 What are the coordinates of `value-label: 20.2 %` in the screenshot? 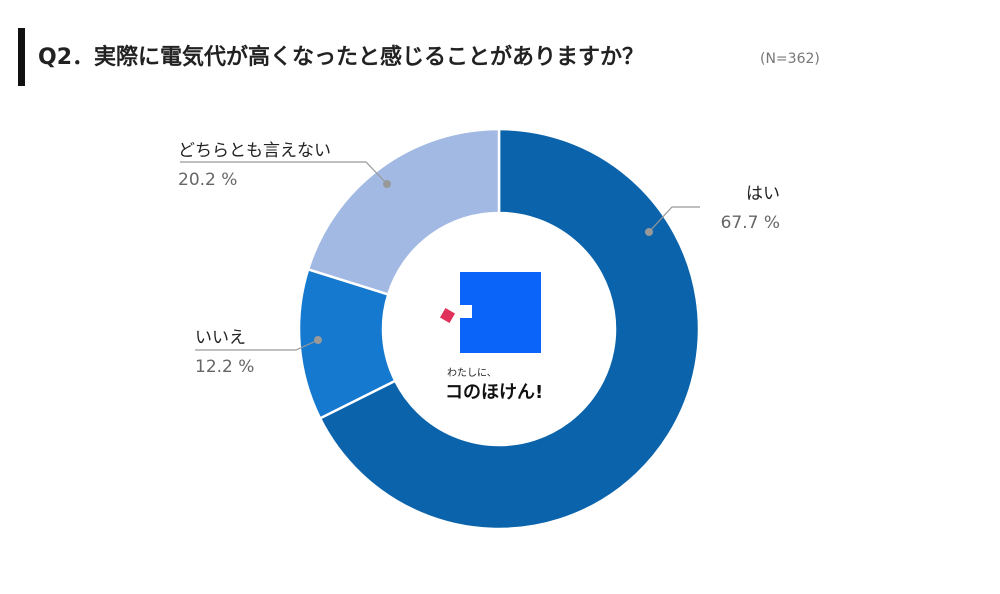 It's located at (207, 180).